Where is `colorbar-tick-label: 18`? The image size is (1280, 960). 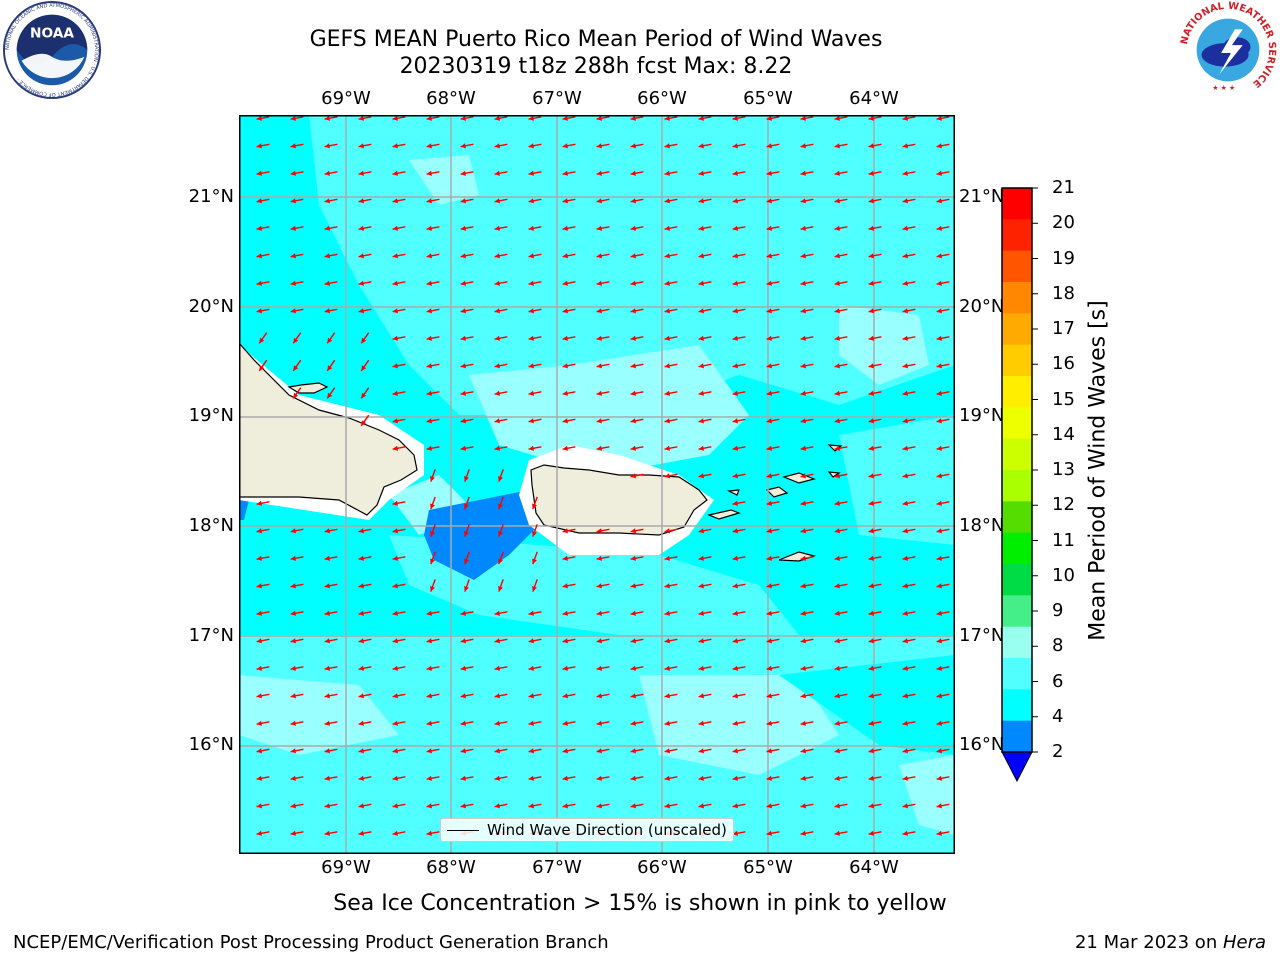
colorbar-tick-label: 18 is located at coordinates (1063, 293).